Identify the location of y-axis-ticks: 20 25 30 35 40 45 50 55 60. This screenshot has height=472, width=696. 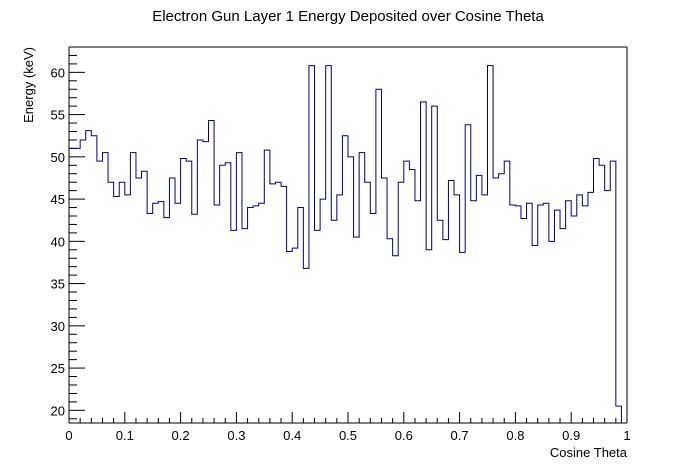
(68, 237).